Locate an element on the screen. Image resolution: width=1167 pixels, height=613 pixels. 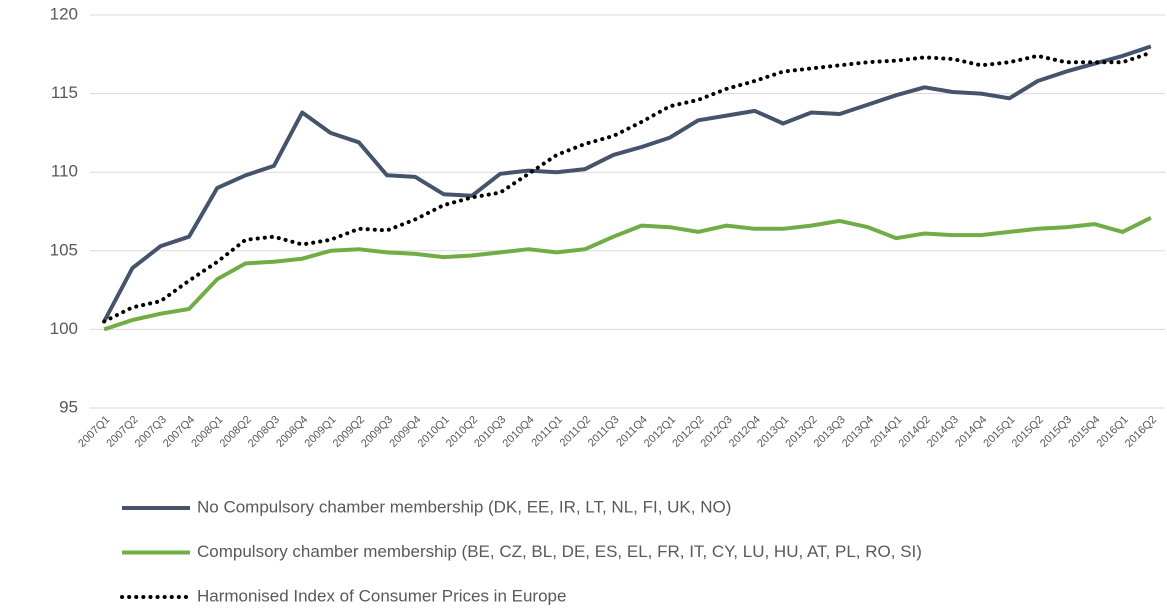
y-tick-label: 95 is located at coordinates (68, 406).